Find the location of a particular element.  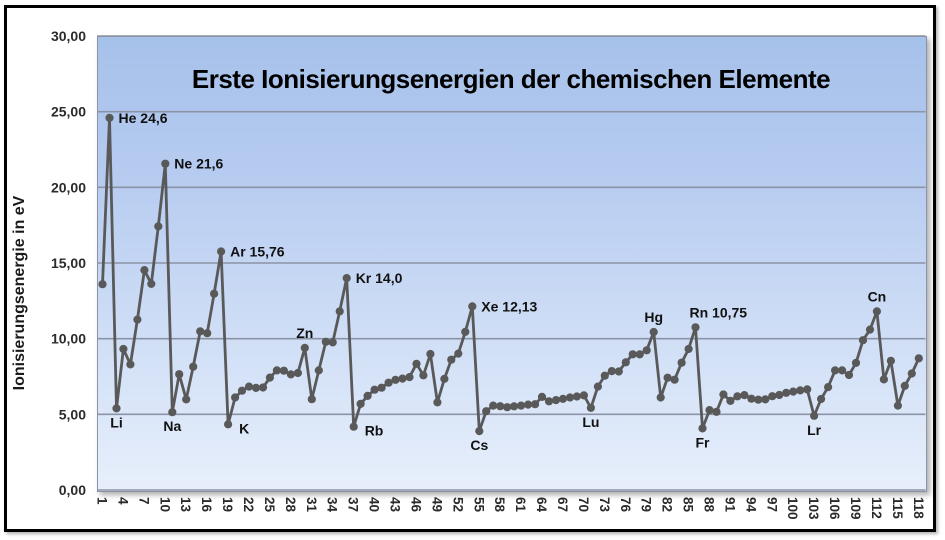

data-point-Tm is located at coordinates (577, 396).